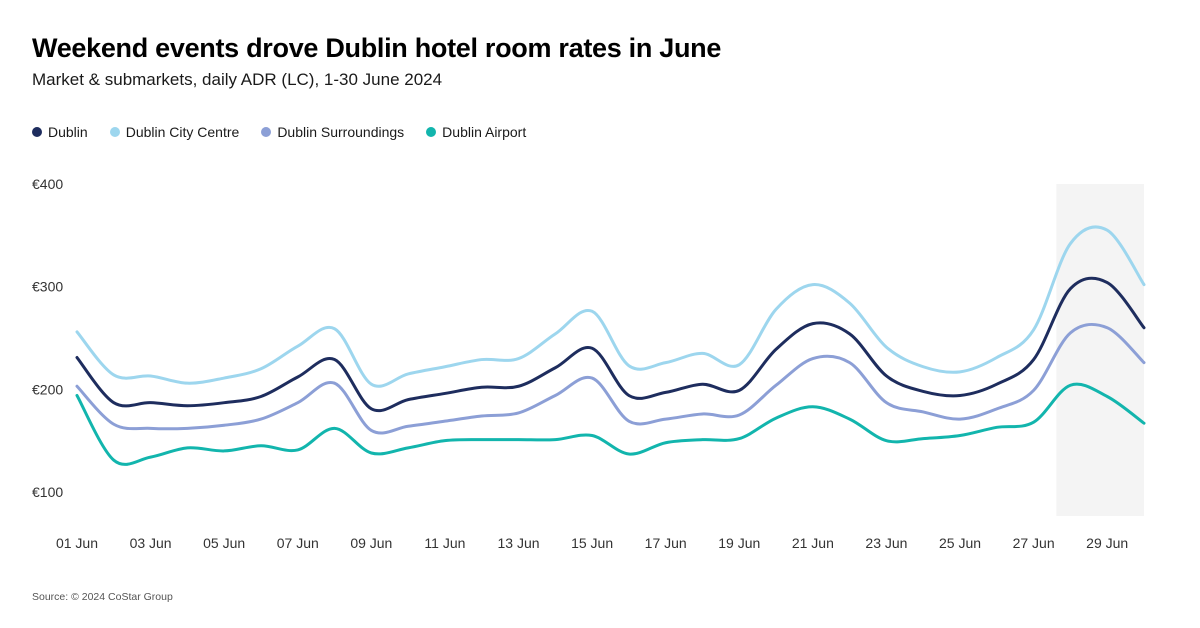 This screenshot has height=628, width=1200. I want to click on x-tick-label: 05 Jun, so click(224, 543).